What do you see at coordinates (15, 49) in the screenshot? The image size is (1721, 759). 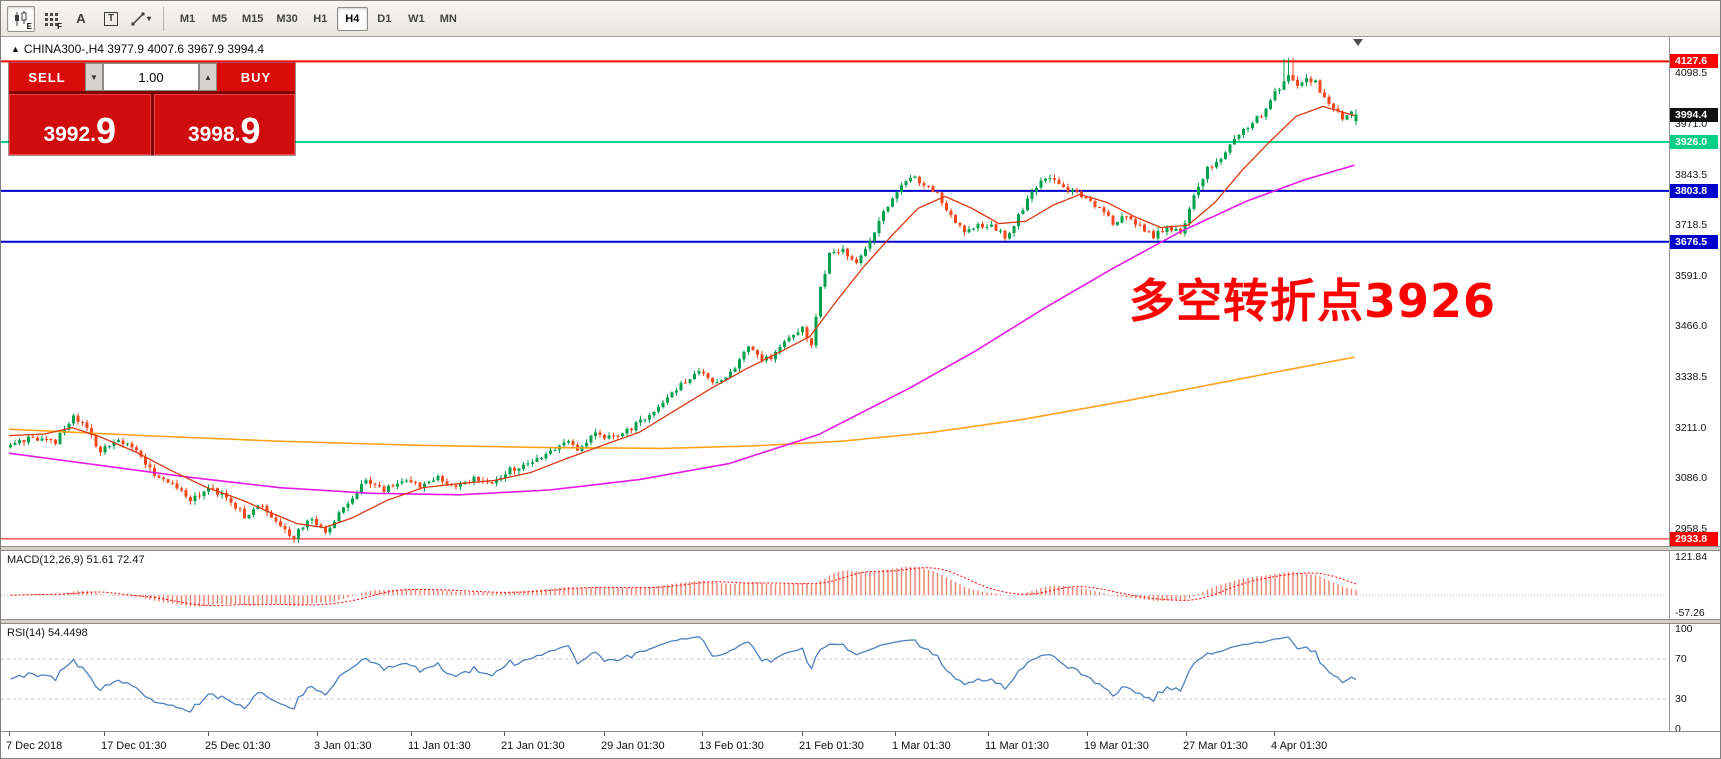 I see `symbol-marker-icon: ▲` at bounding box center [15, 49].